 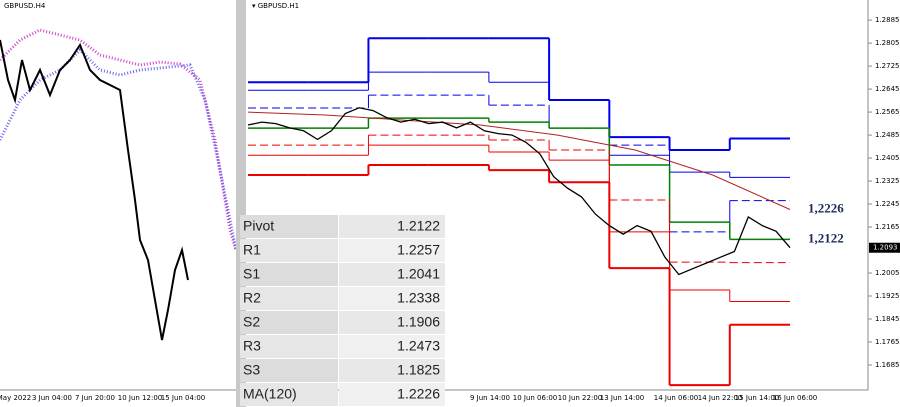 I want to click on ichimoku-cloud, so click(x=119, y=139).